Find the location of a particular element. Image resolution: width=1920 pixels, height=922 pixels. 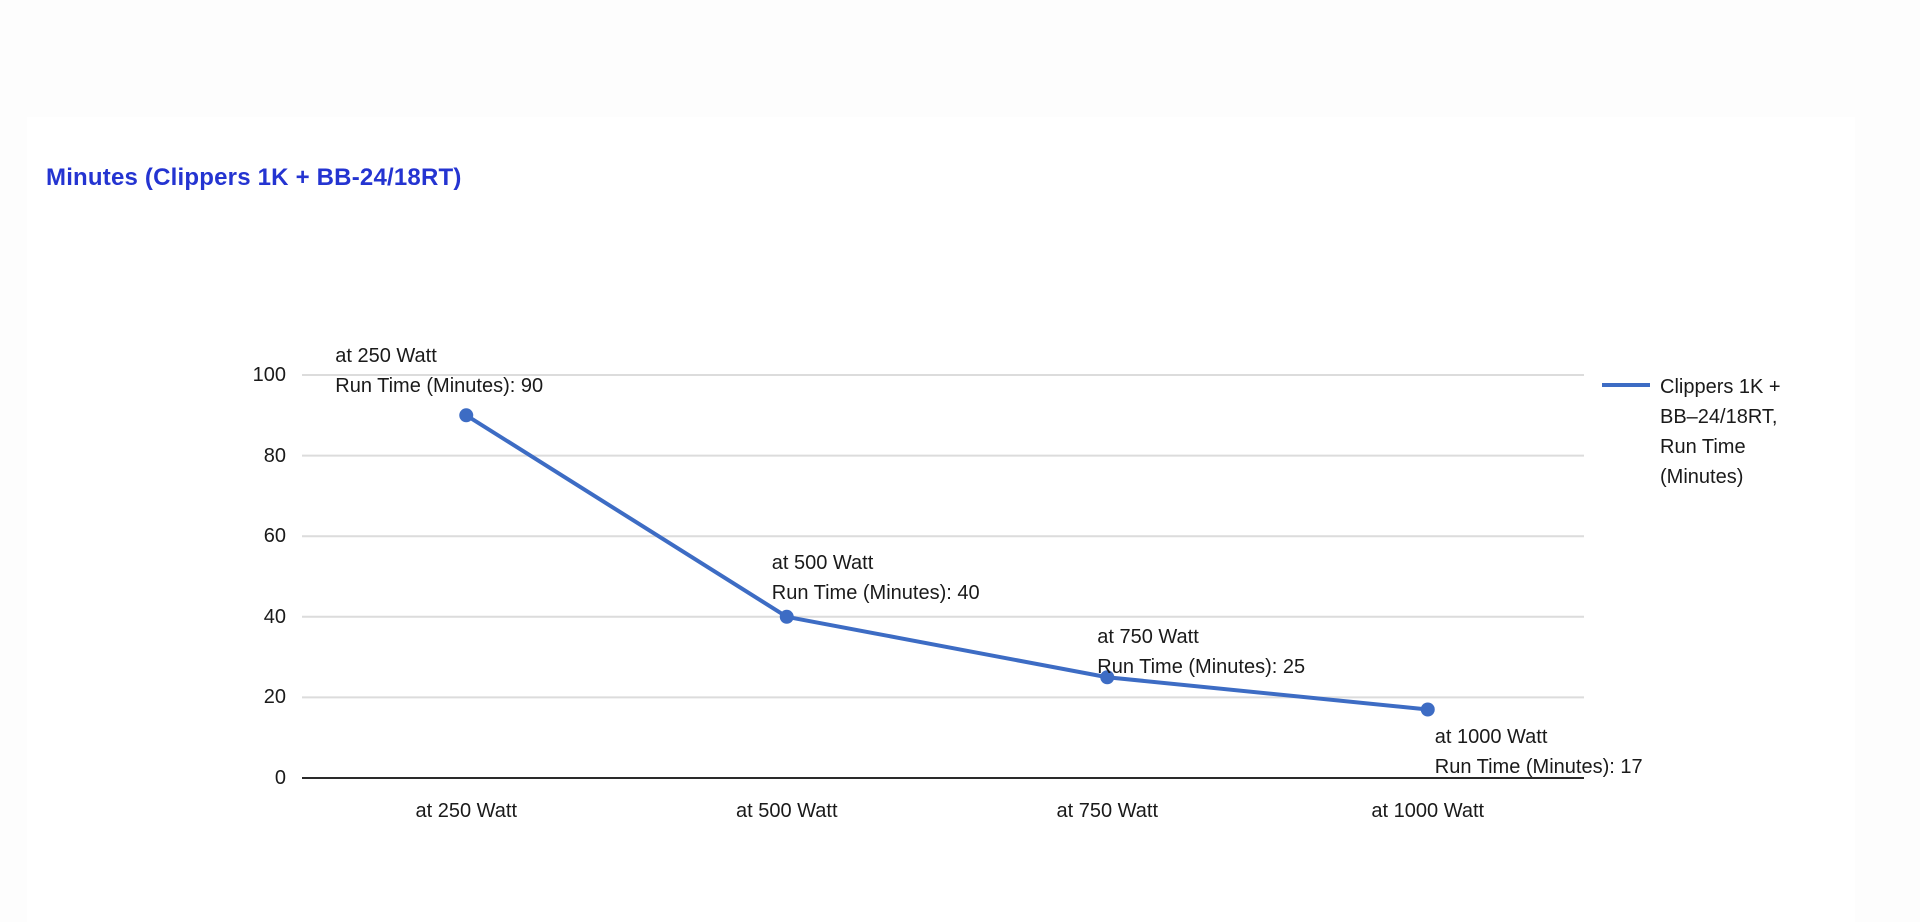

data-label-line: at 750 Watt is located at coordinates (1148, 637).